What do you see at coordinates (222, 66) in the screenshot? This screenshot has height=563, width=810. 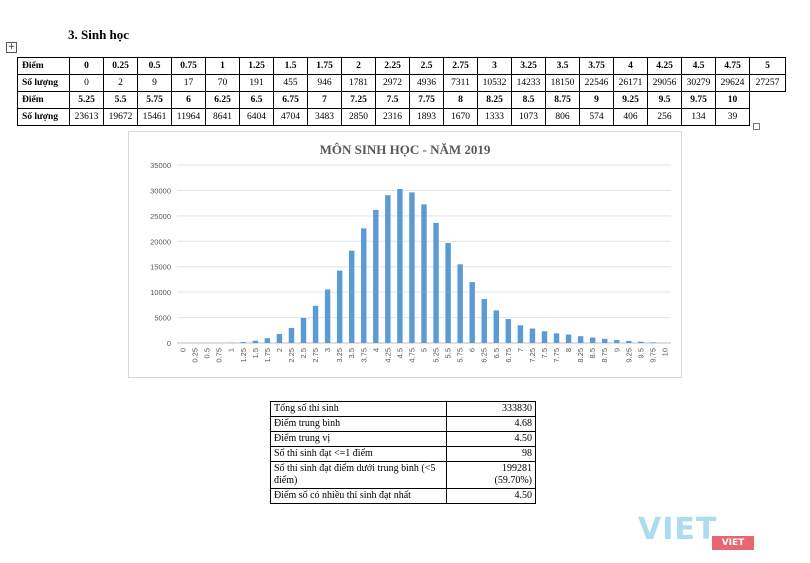 I see `score-cell: 1` at bounding box center [222, 66].